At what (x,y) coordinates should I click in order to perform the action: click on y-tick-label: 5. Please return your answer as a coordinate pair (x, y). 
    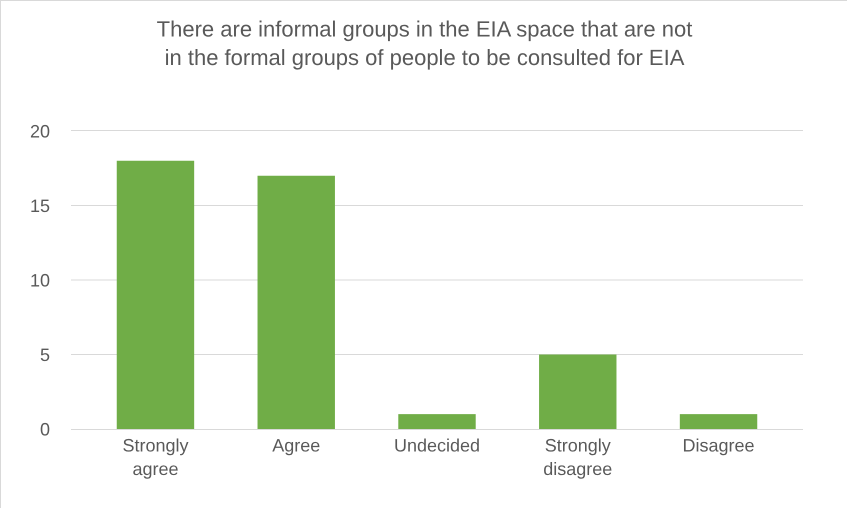
    Looking at the image, I should click on (45, 354).